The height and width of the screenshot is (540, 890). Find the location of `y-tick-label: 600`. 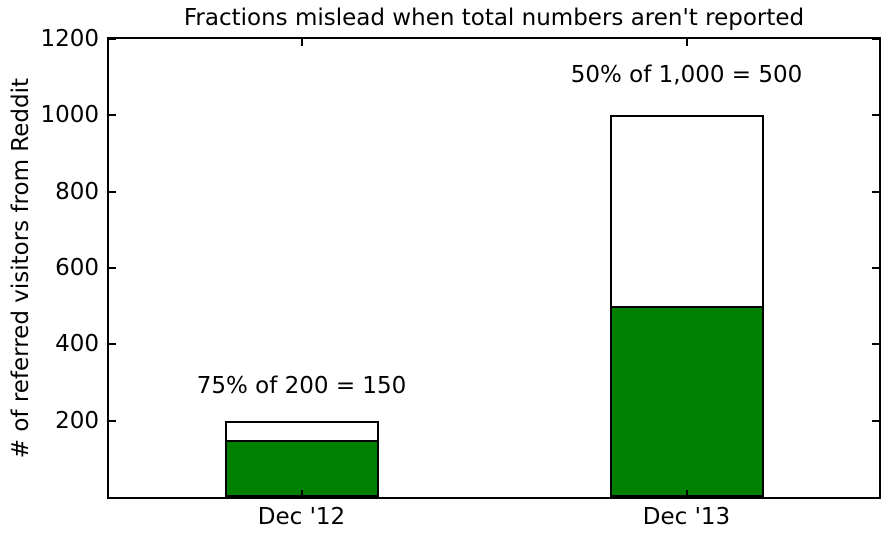

y-tick-label: 600 is located at coordinates (77, 268).